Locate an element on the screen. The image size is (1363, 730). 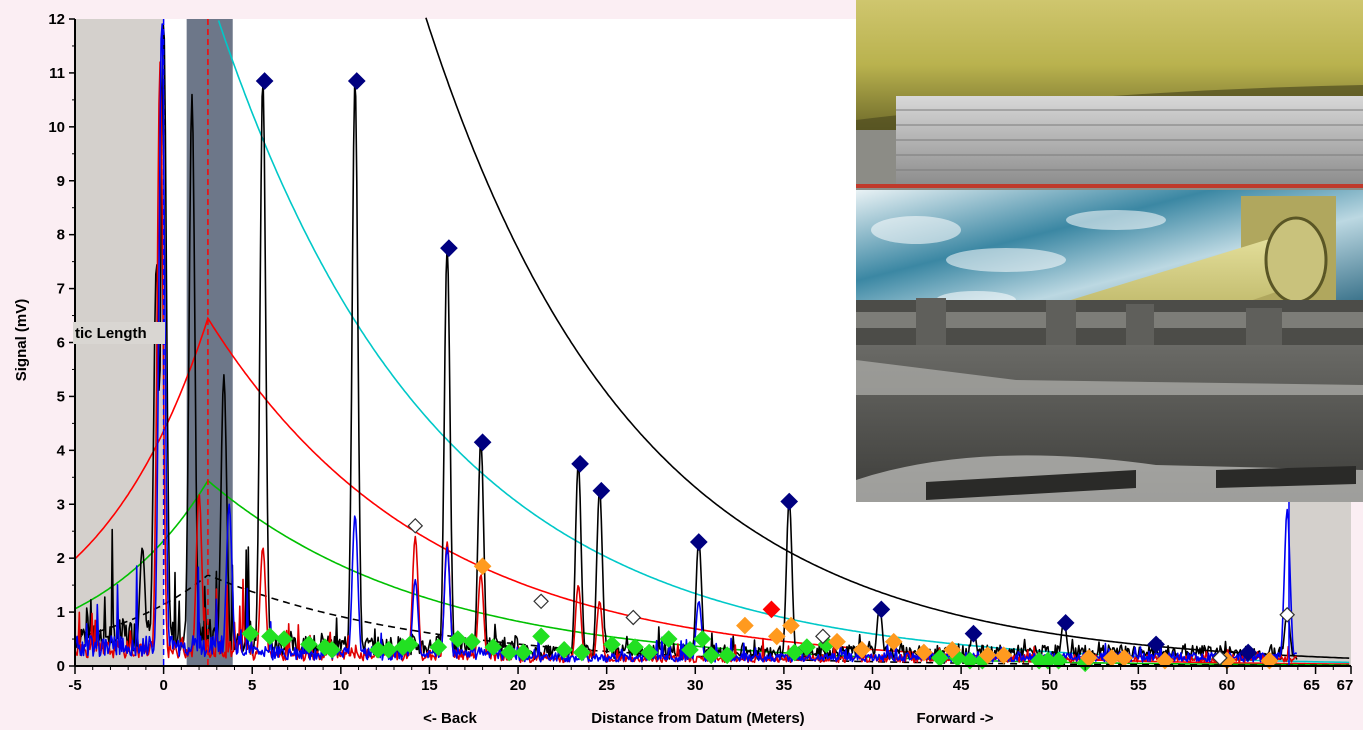
y-tick-label-11: 11 is located at coordinates (57, 73).